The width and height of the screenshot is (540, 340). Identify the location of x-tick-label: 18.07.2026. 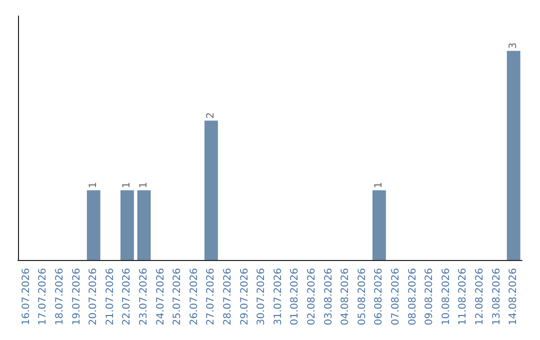
(60, 297).